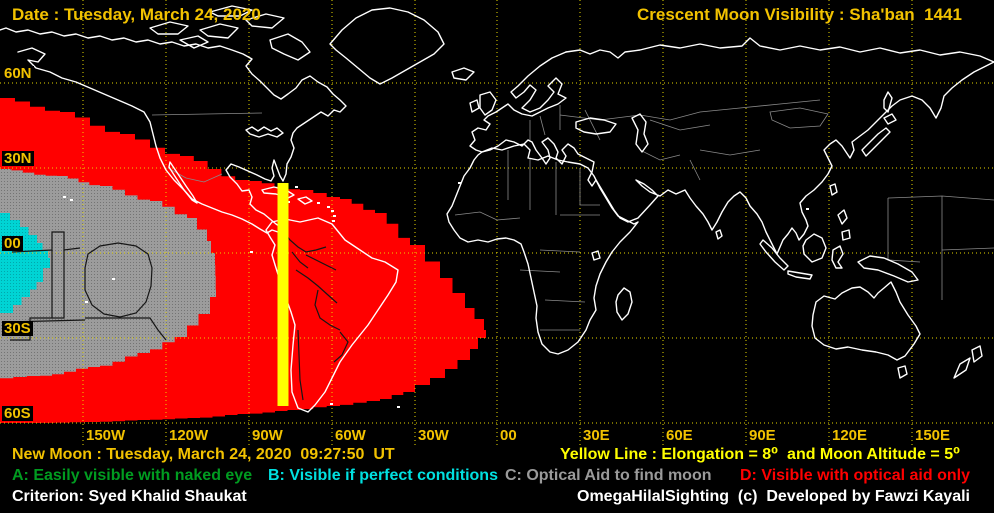 This screenshot has width=994, height=513. Describe the element at coordinates (18, 73) in the screenshot. I see `lat-label-60n: 60N` at that location.